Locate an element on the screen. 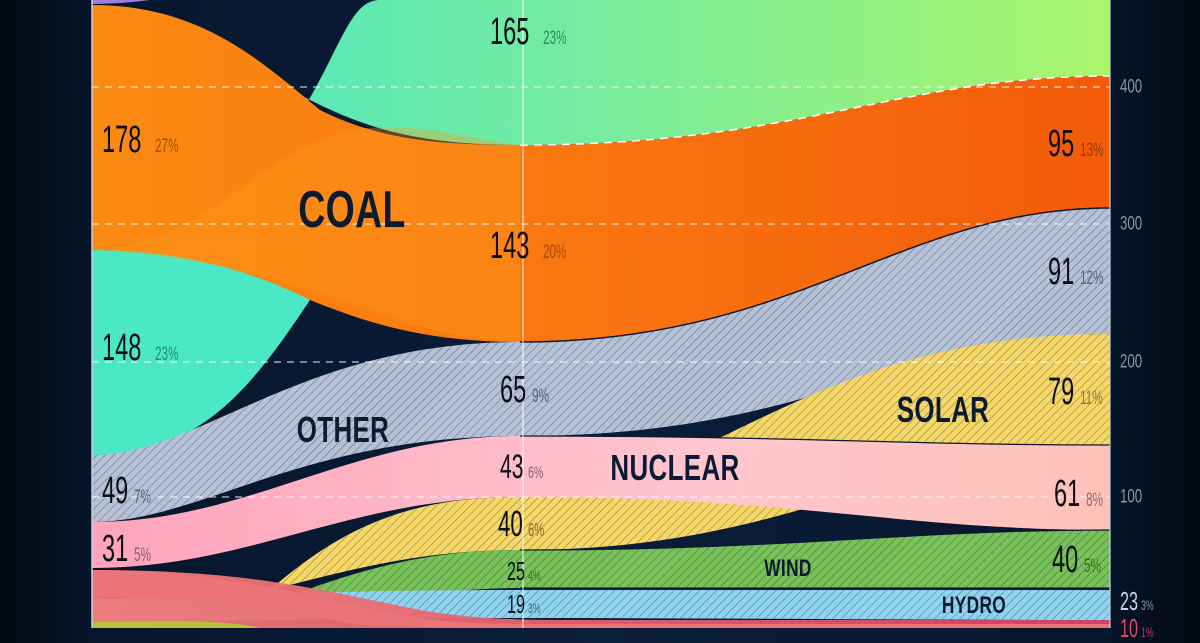  series-label-wind: WIND is located at coordinates (788, 568).